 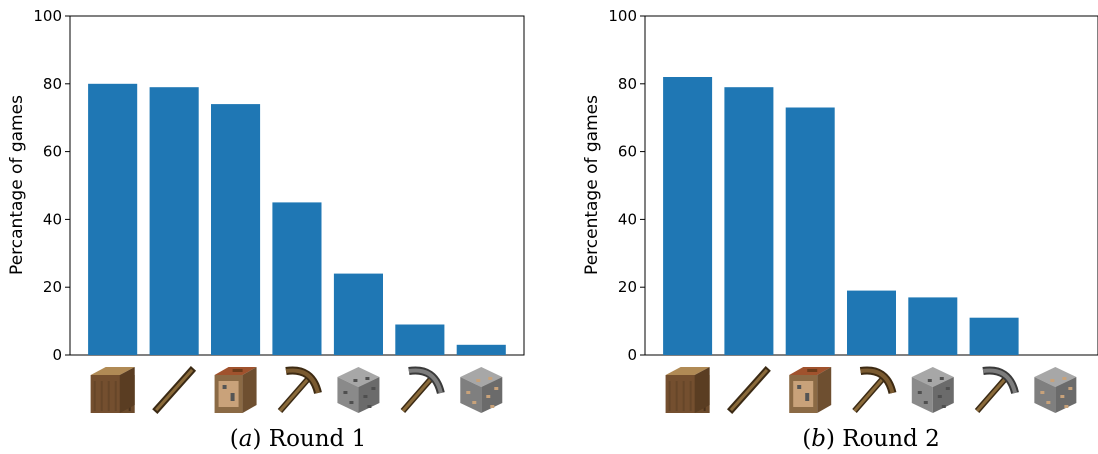 I want to click on caption-a: (a) Round 1, so click(x=298, y=439).